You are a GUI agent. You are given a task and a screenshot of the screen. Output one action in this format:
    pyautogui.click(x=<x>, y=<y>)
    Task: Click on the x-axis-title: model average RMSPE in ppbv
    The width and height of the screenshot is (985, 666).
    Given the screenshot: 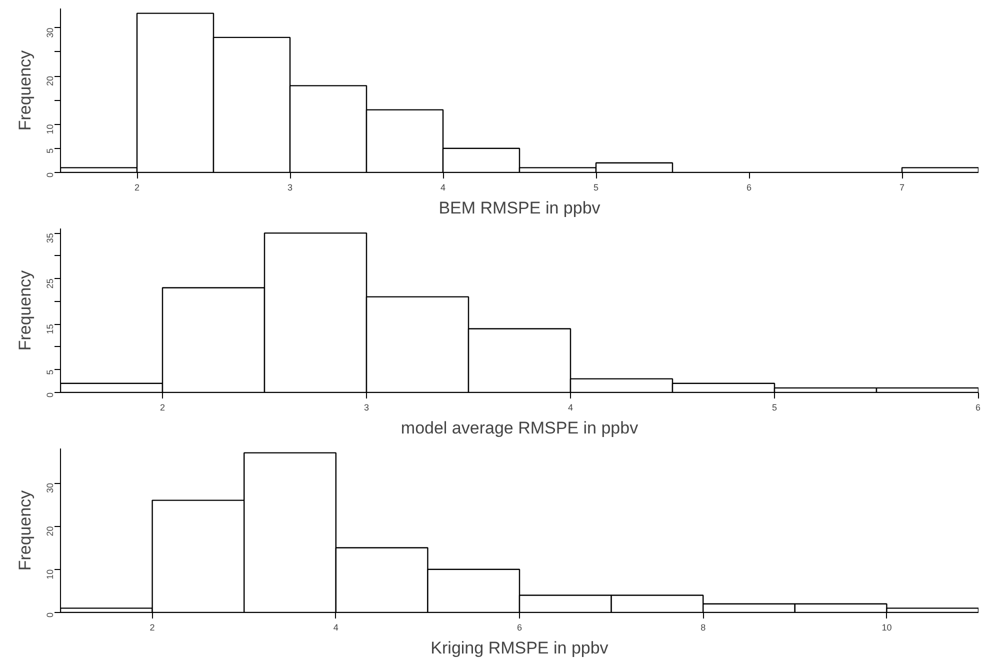 What is the action you would take?
    pyautogui.click(x=519, y=428)
    